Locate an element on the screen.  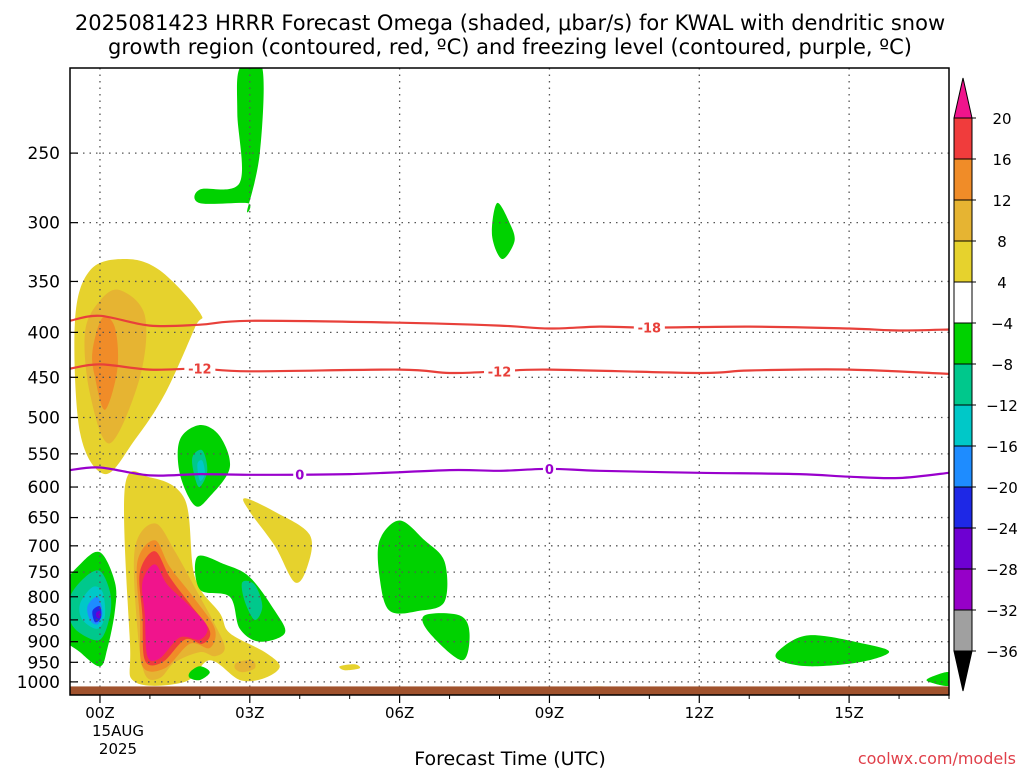
contour-label: -18 is located at coordinates (650, 329).